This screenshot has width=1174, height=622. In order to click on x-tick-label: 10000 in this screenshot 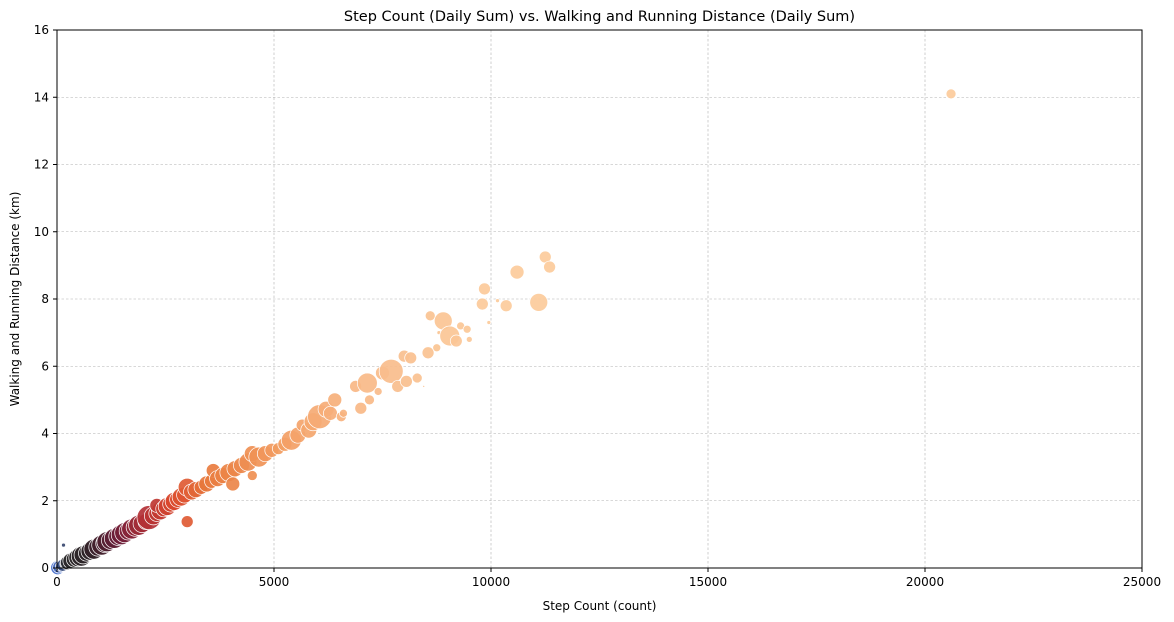, I will do `click(491, 582)`.